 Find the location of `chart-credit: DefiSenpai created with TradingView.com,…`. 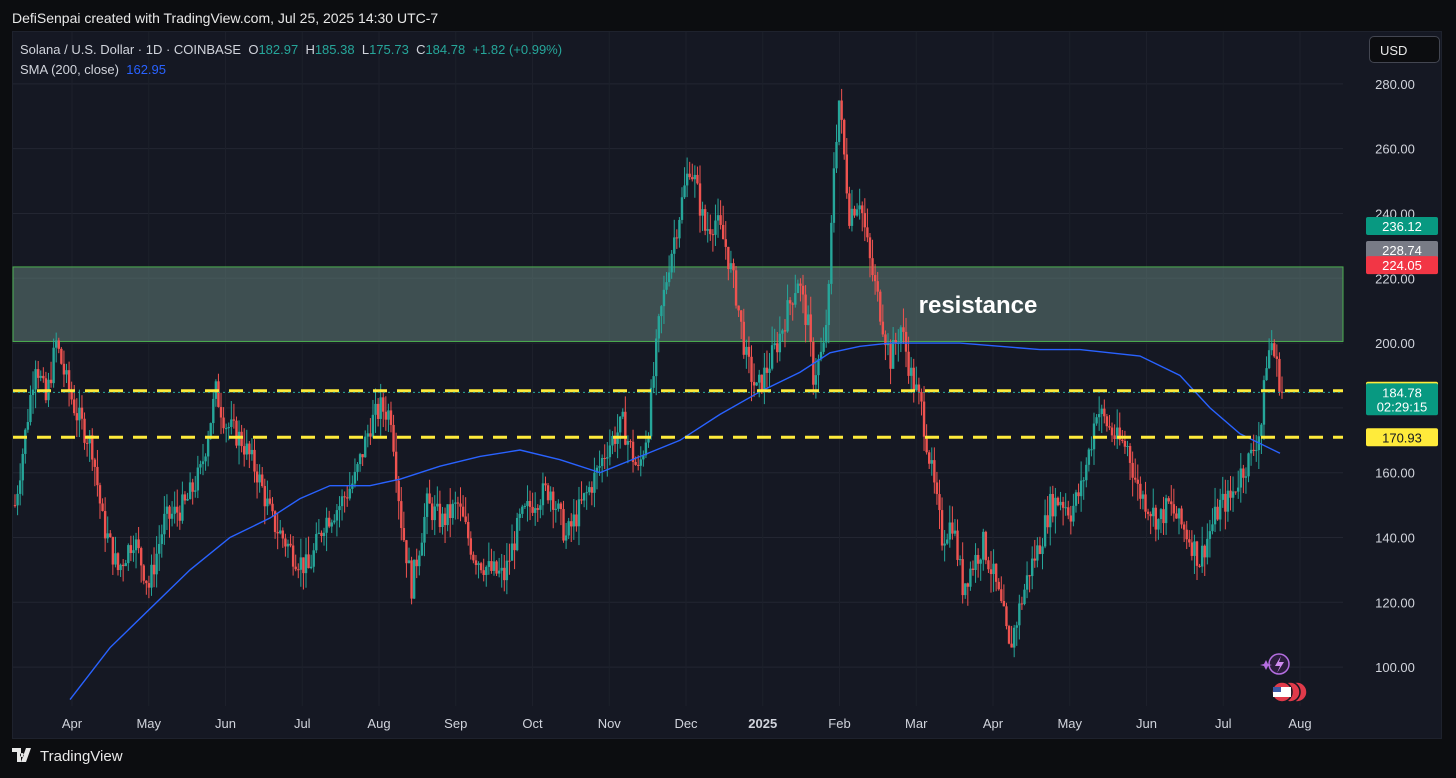

chart-credit: DefiSenpai created with TradingView.com,… is located at coordinates (225, 18).